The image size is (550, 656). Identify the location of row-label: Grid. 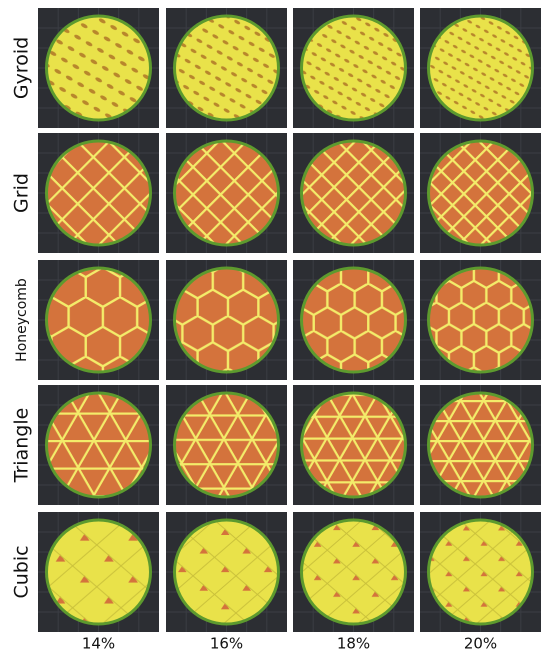
(22, 193).